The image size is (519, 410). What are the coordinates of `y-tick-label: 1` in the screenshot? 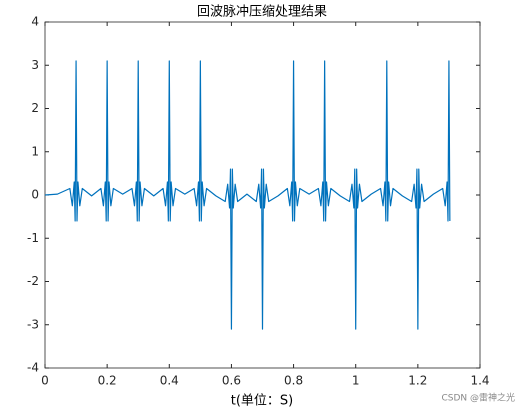 It's located at (35, 151).